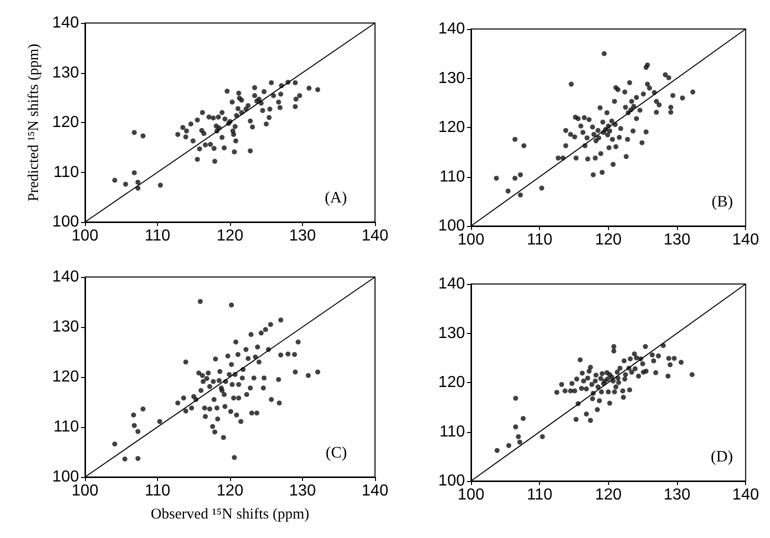  What do you see at coordinates (336, 453) in the screenshot?
I see `annotation: (C)` at bounding box center [336, 453].